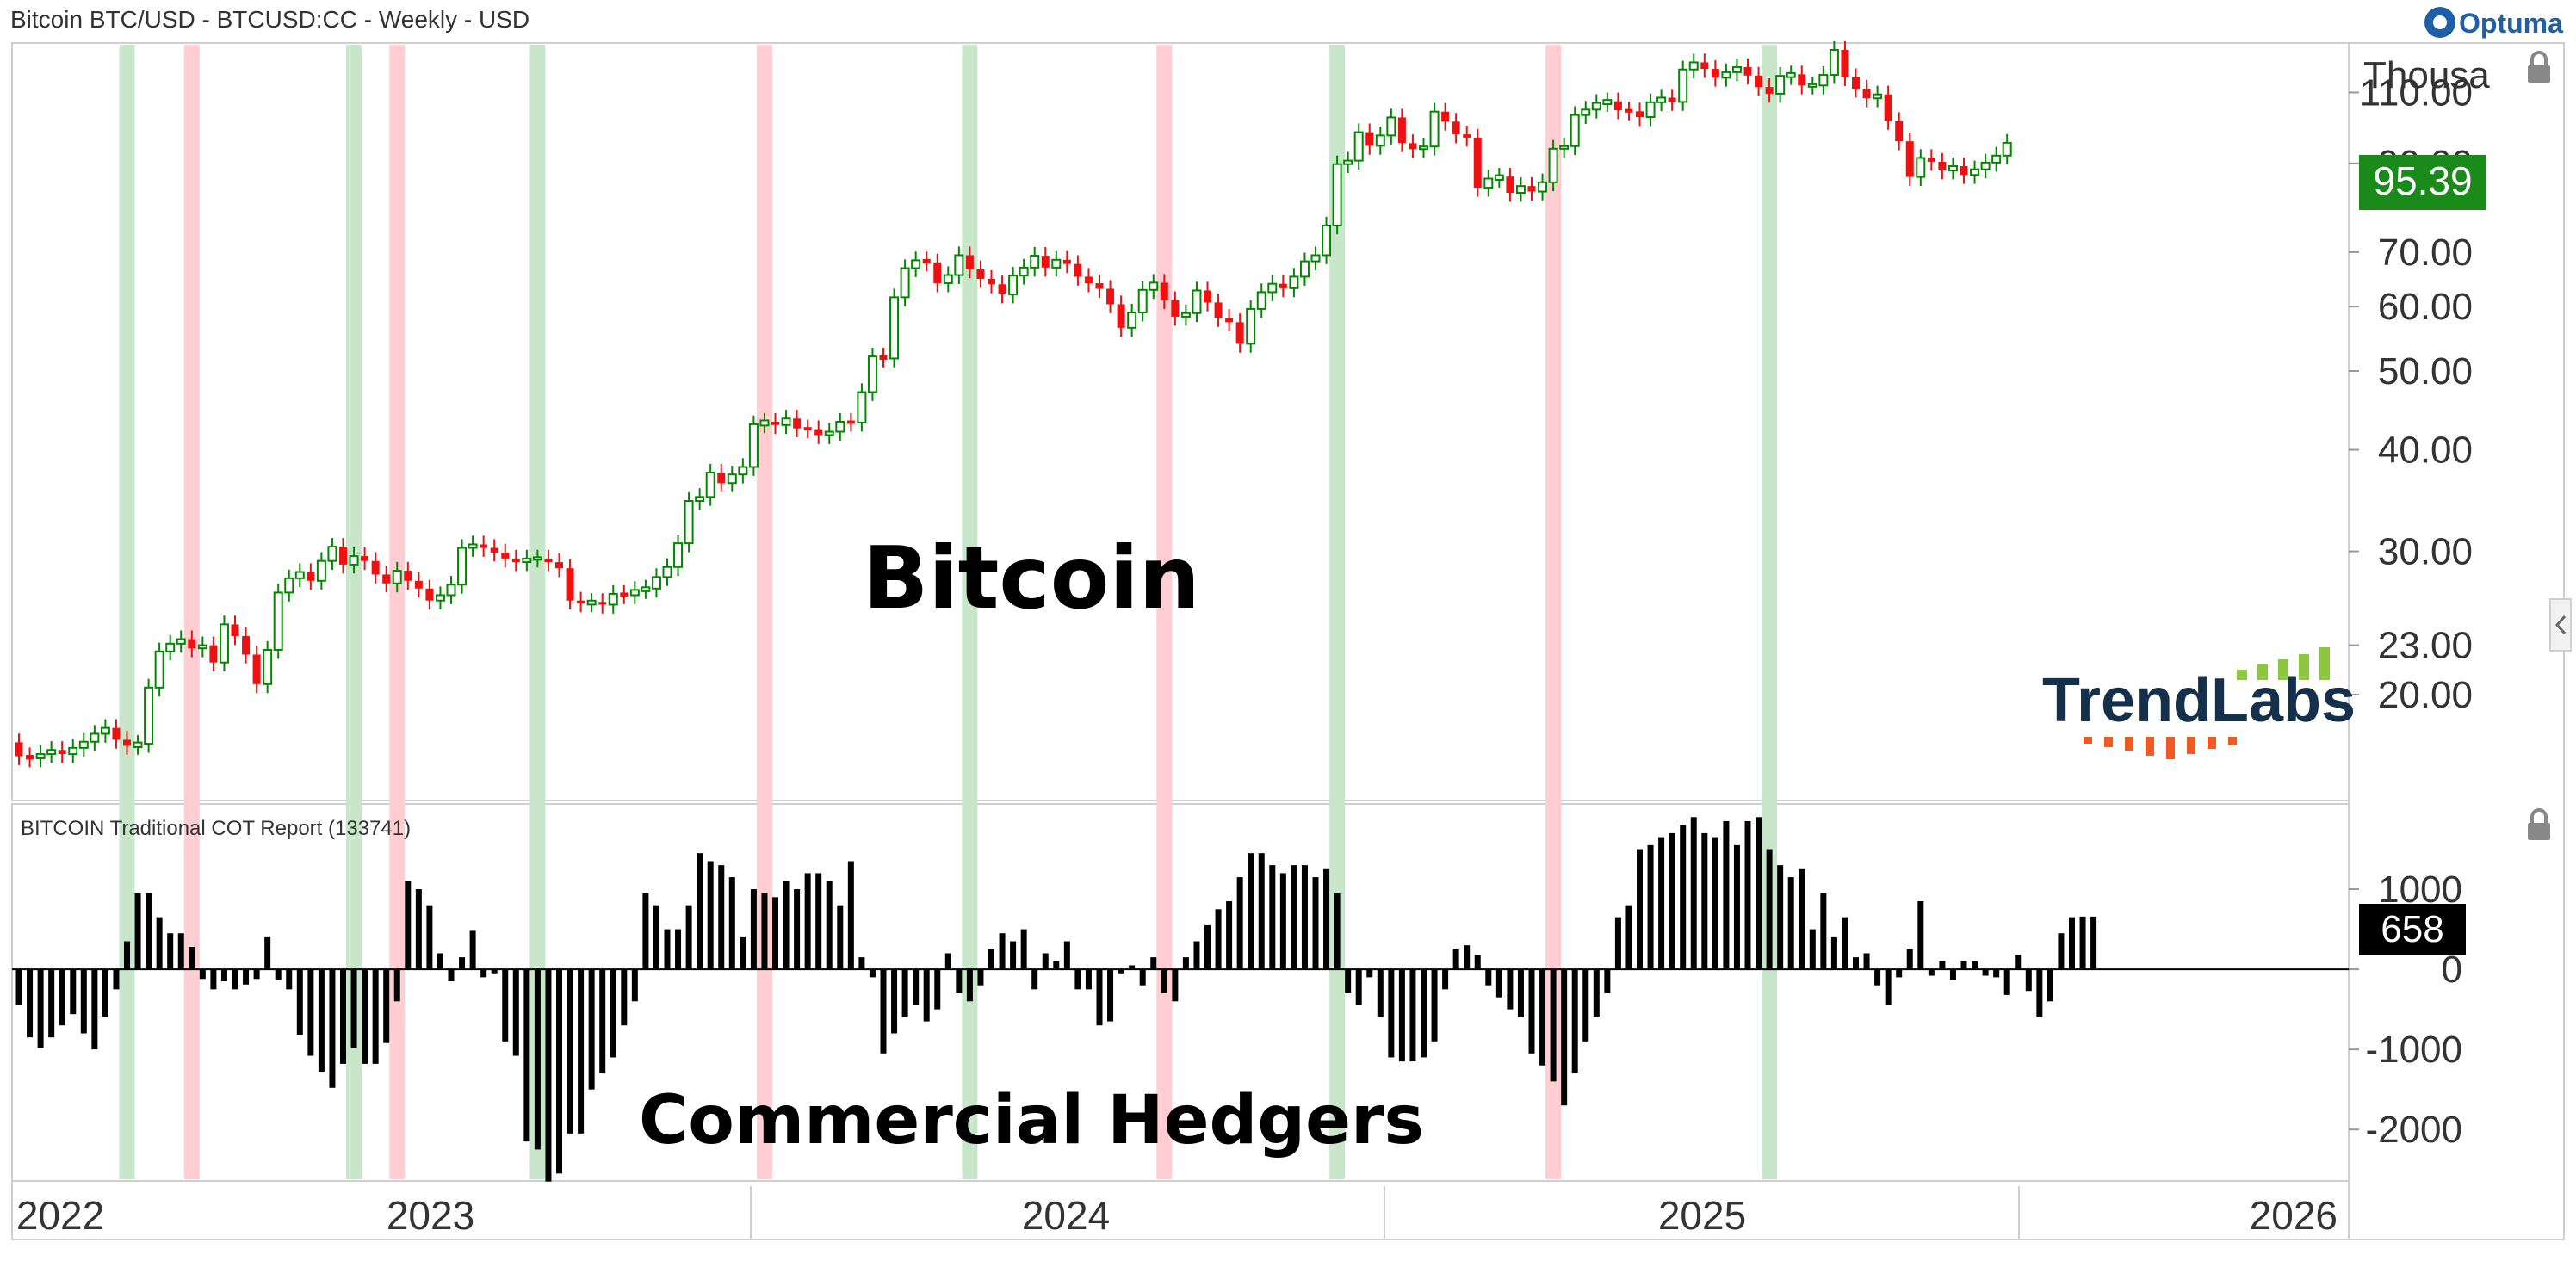 This screenshot has width=2576, height=1261. What do you see at coordinates (2283, 664) in the screenshot?
I see `trendlabs-green-bars` at bounding box center [2283, 664].